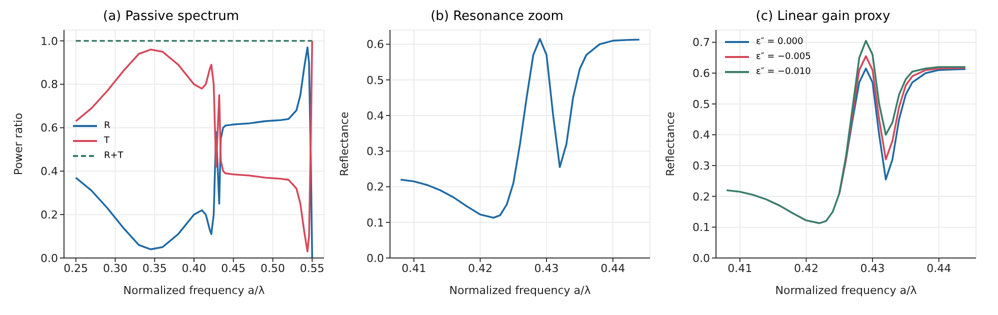  Describe the element at coordinates (114, 155) in the screenshot. I see `legend-label: R+T` at that location.